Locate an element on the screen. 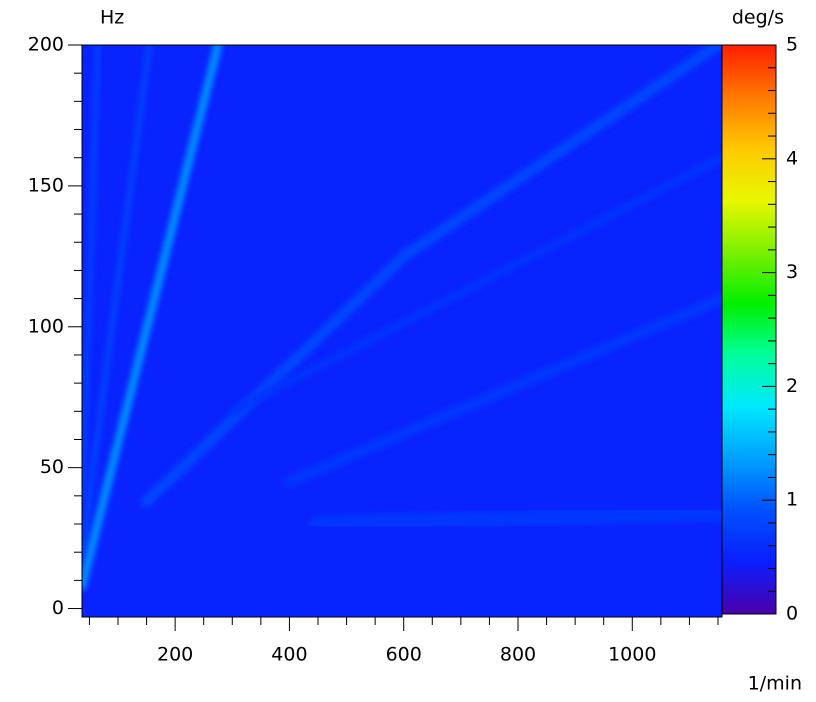  x-tick-label: 1000 is located at coordinates (632, 655).